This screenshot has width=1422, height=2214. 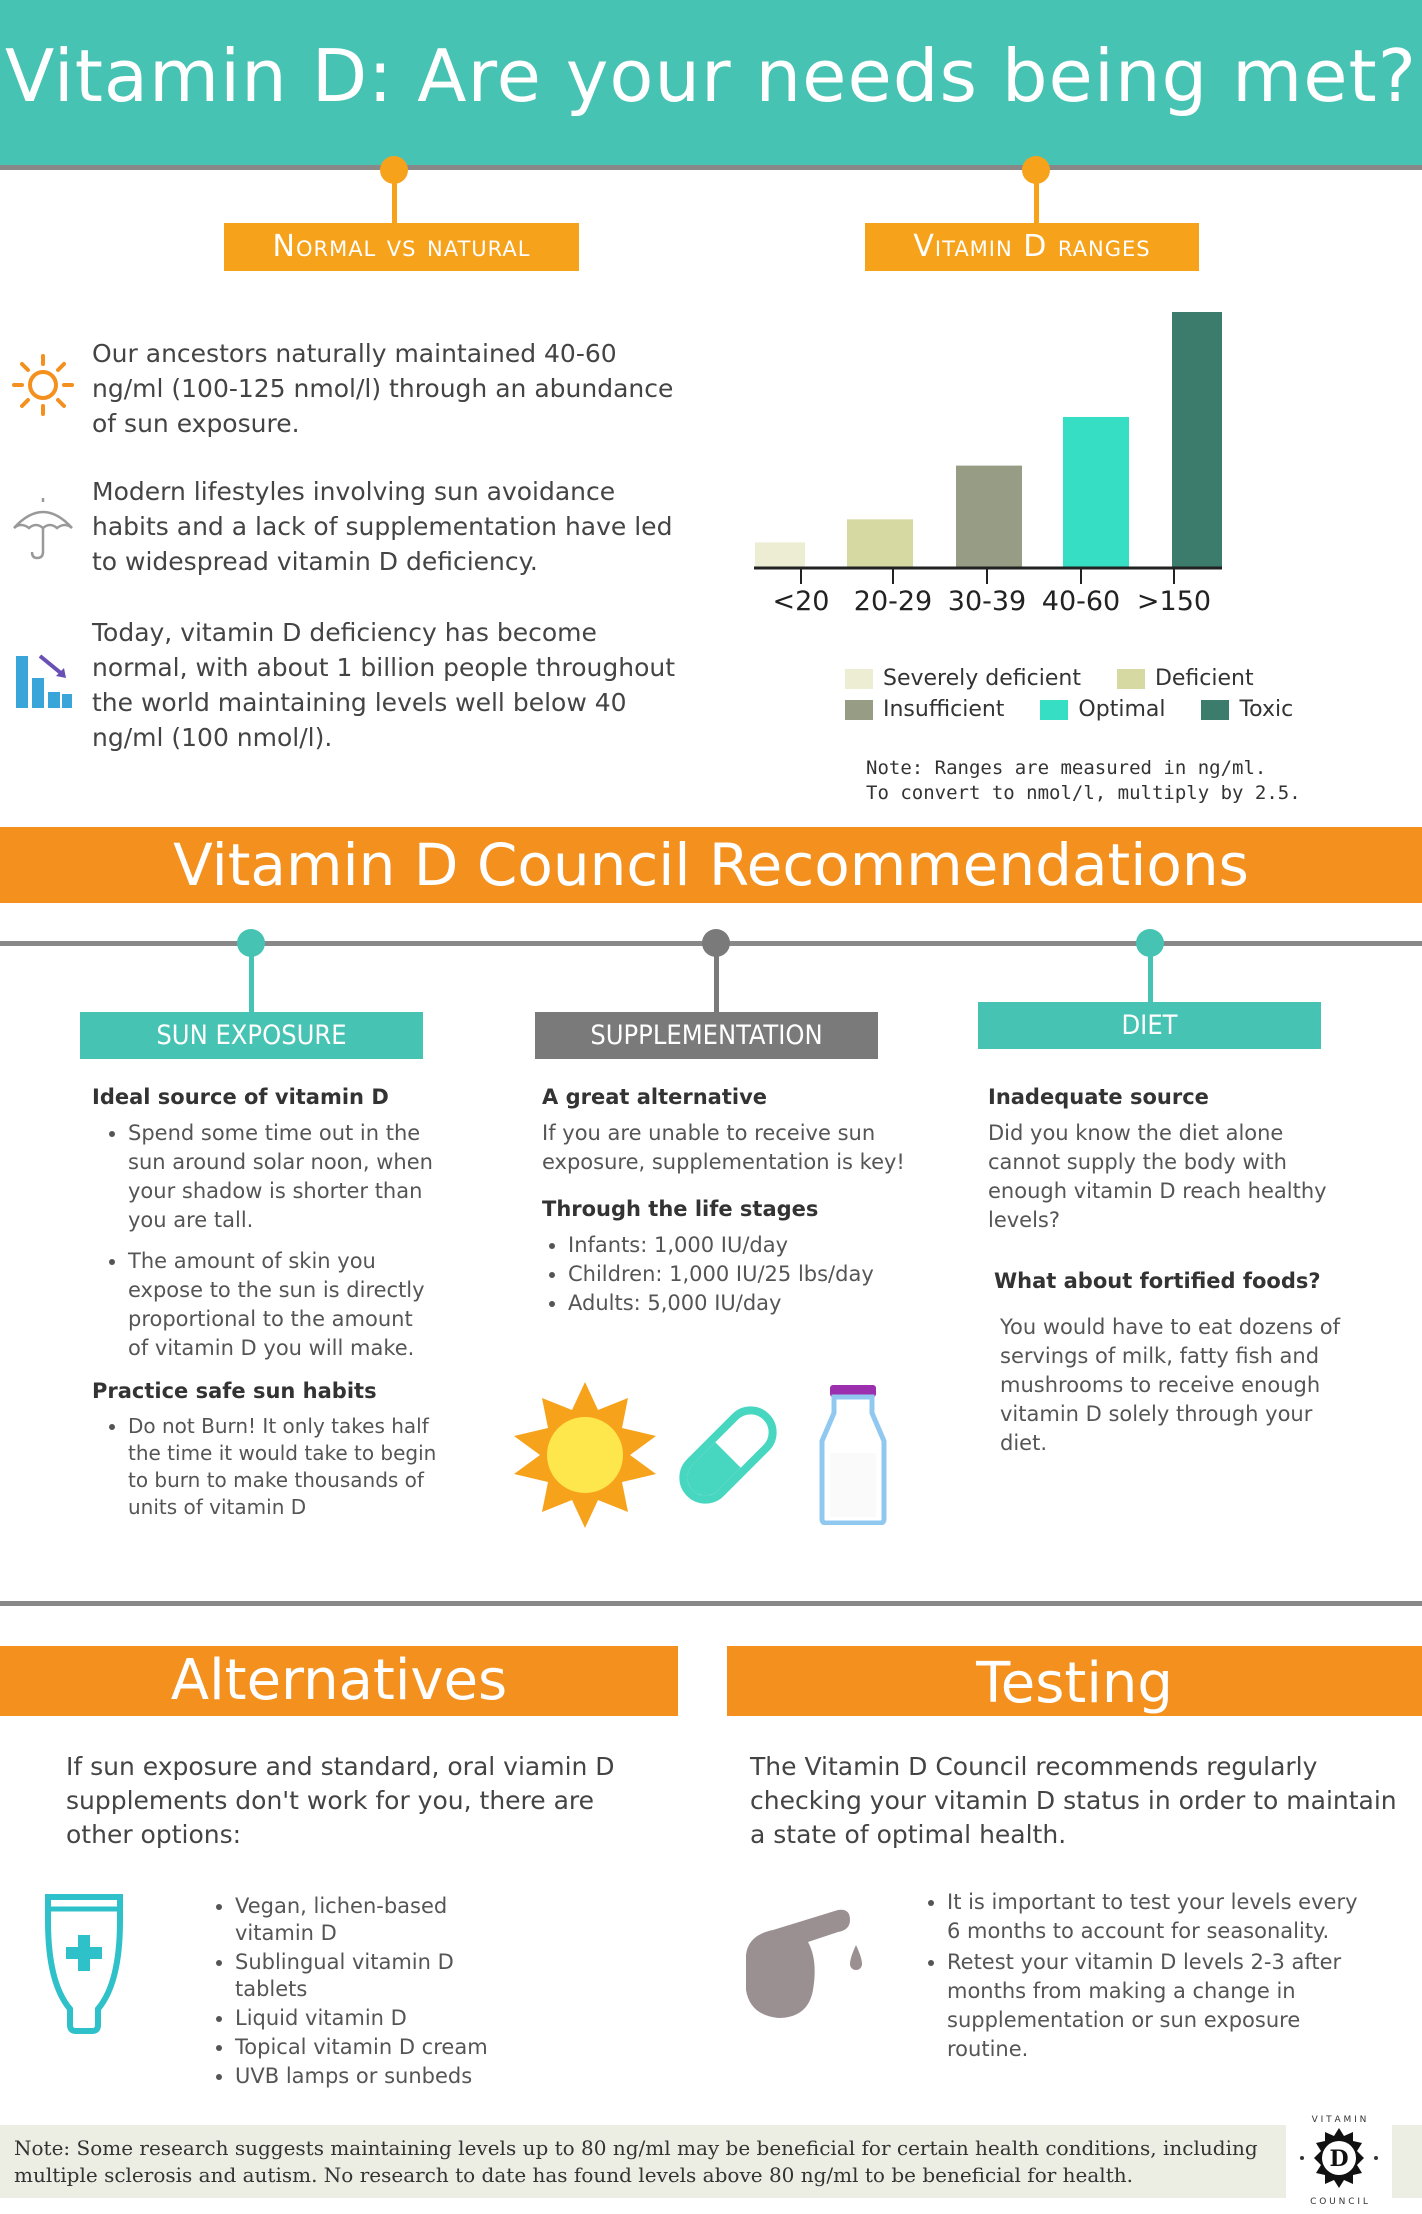 What do you see at coordinates (780, 555) in the screenshot?
I see `bar-<20` at bounding box center [780, 555].